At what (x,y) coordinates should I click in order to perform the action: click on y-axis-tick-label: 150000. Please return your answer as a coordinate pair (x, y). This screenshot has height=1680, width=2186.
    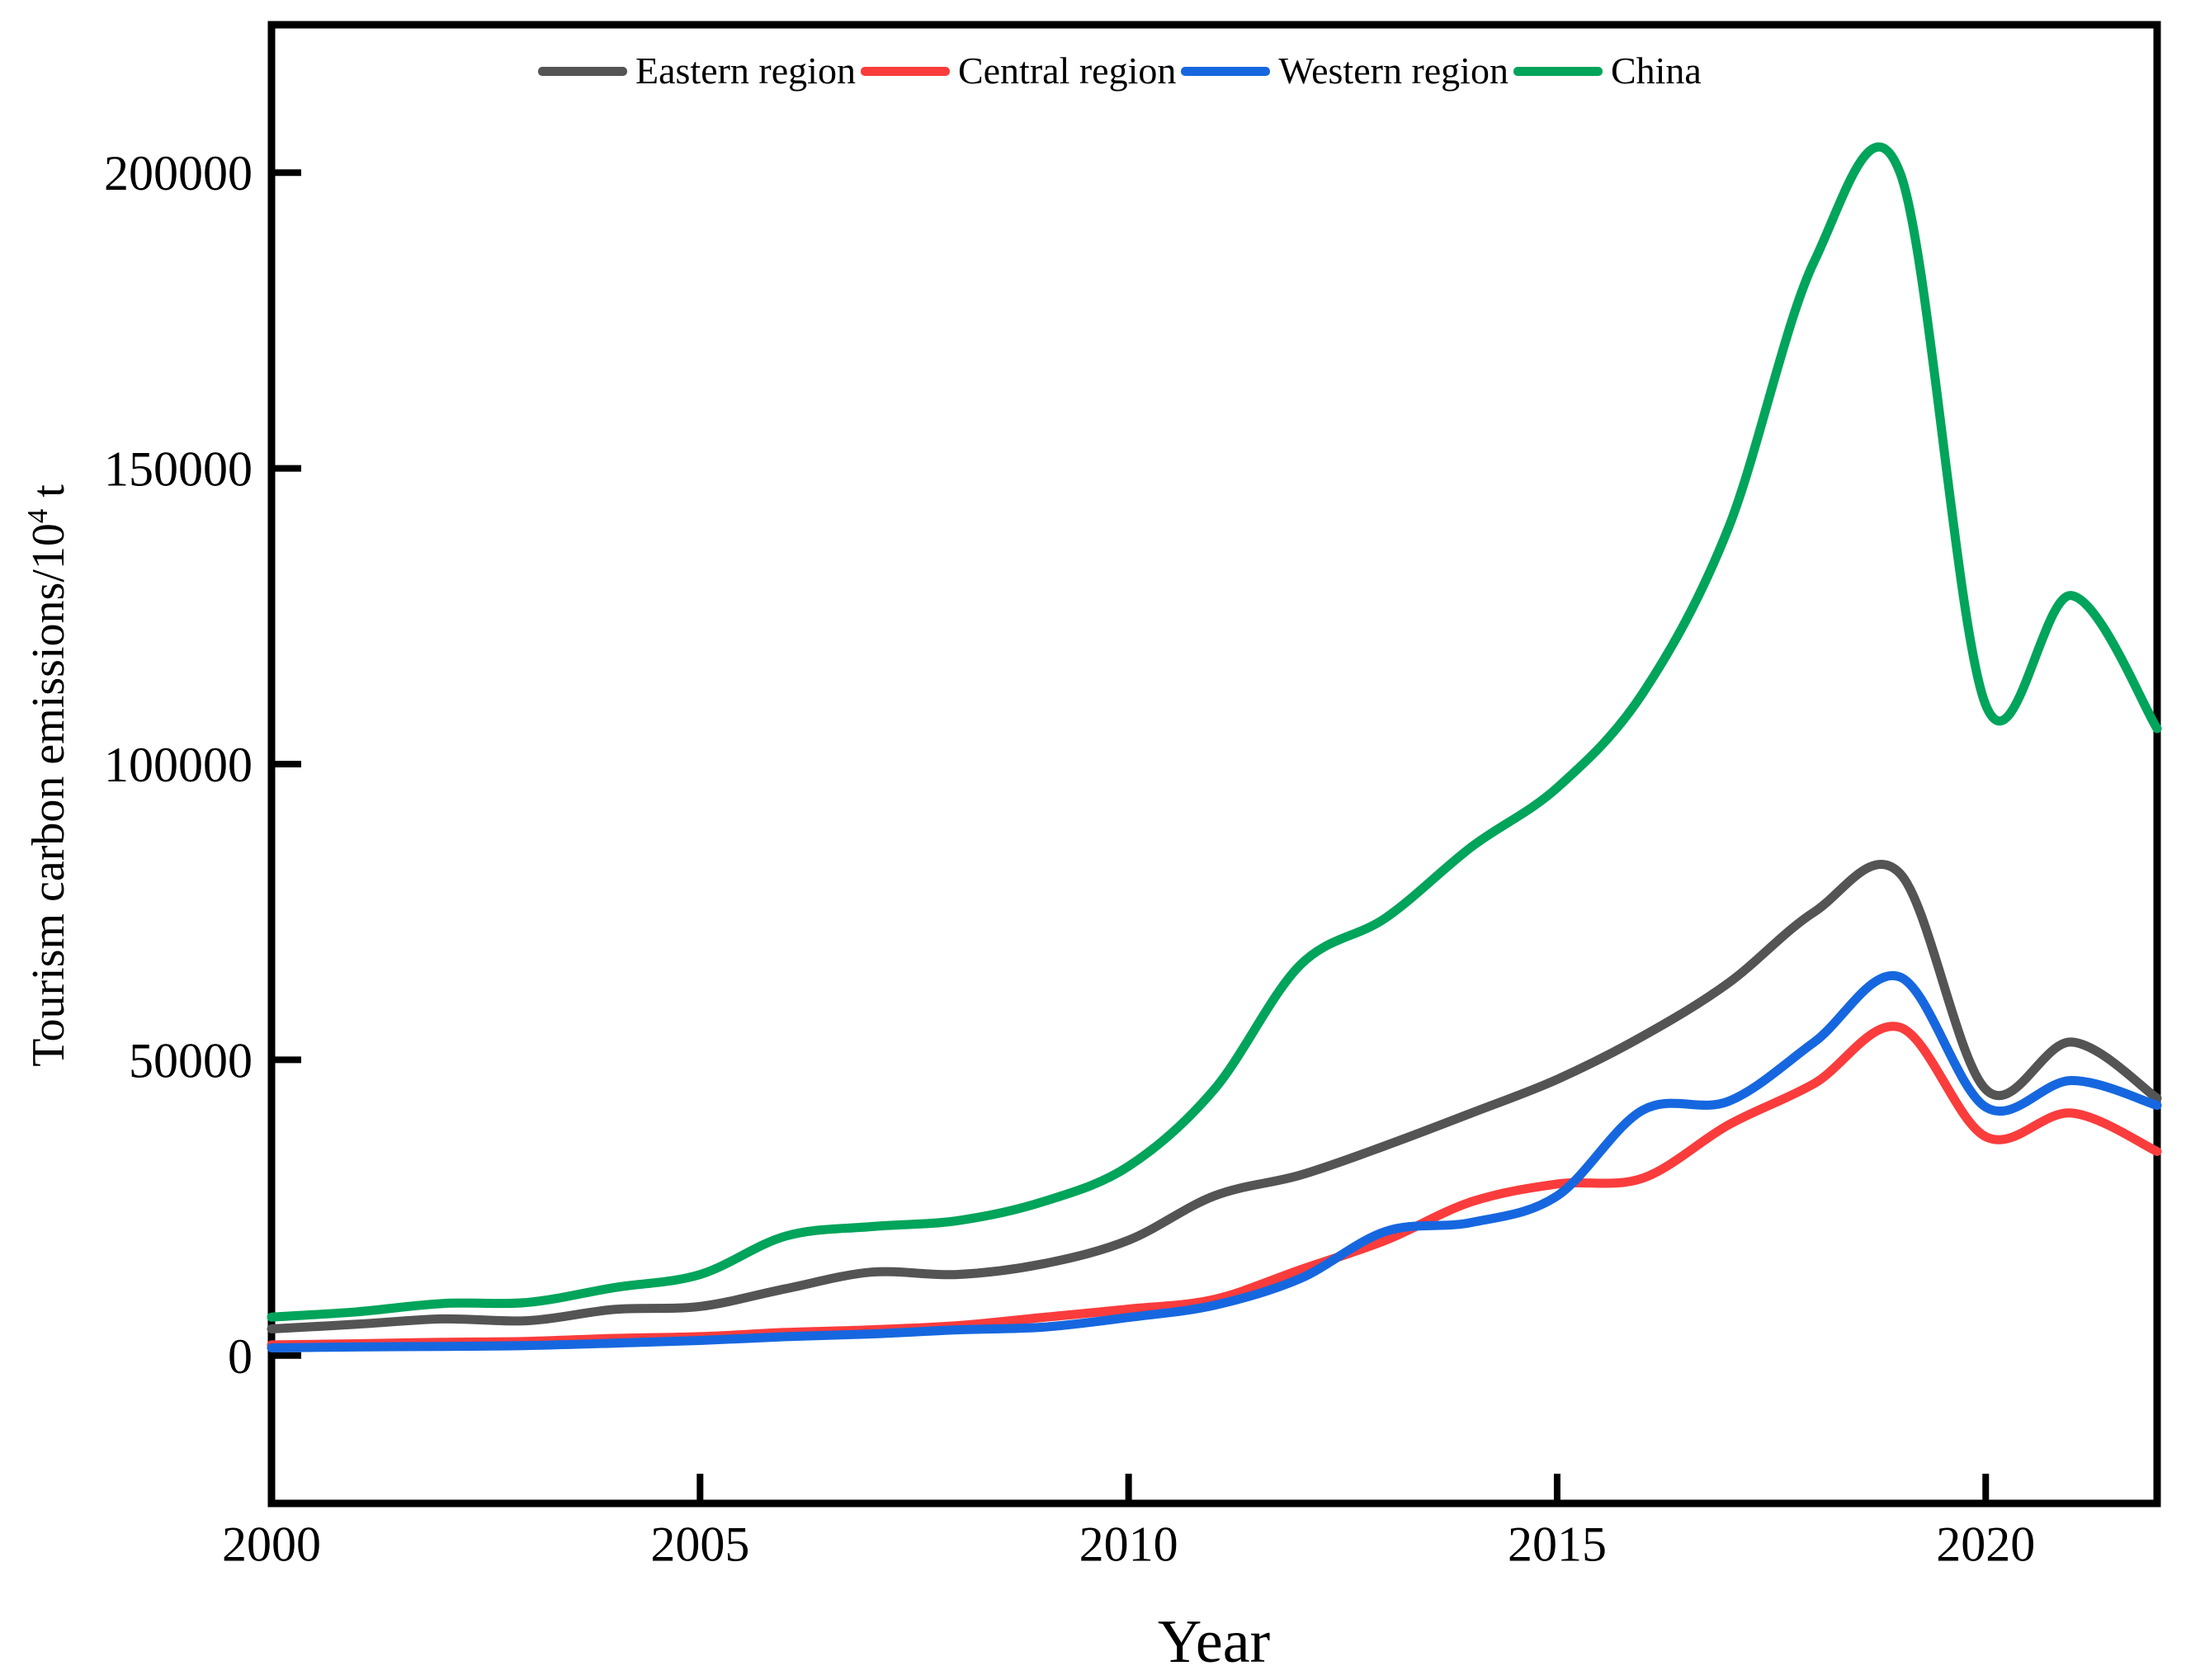
    Looking at the image, I should click on (178, 469).